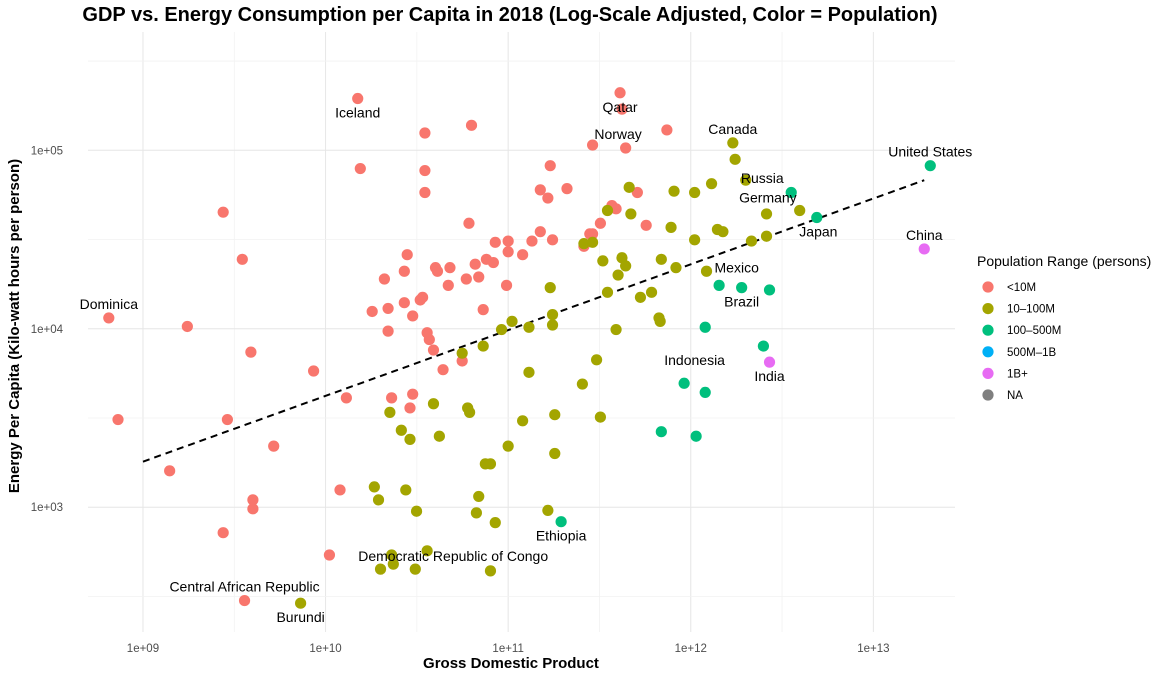 This screenshot has height=676, width=1170. I want to click on point-label: Brazil, so click(741, 302).